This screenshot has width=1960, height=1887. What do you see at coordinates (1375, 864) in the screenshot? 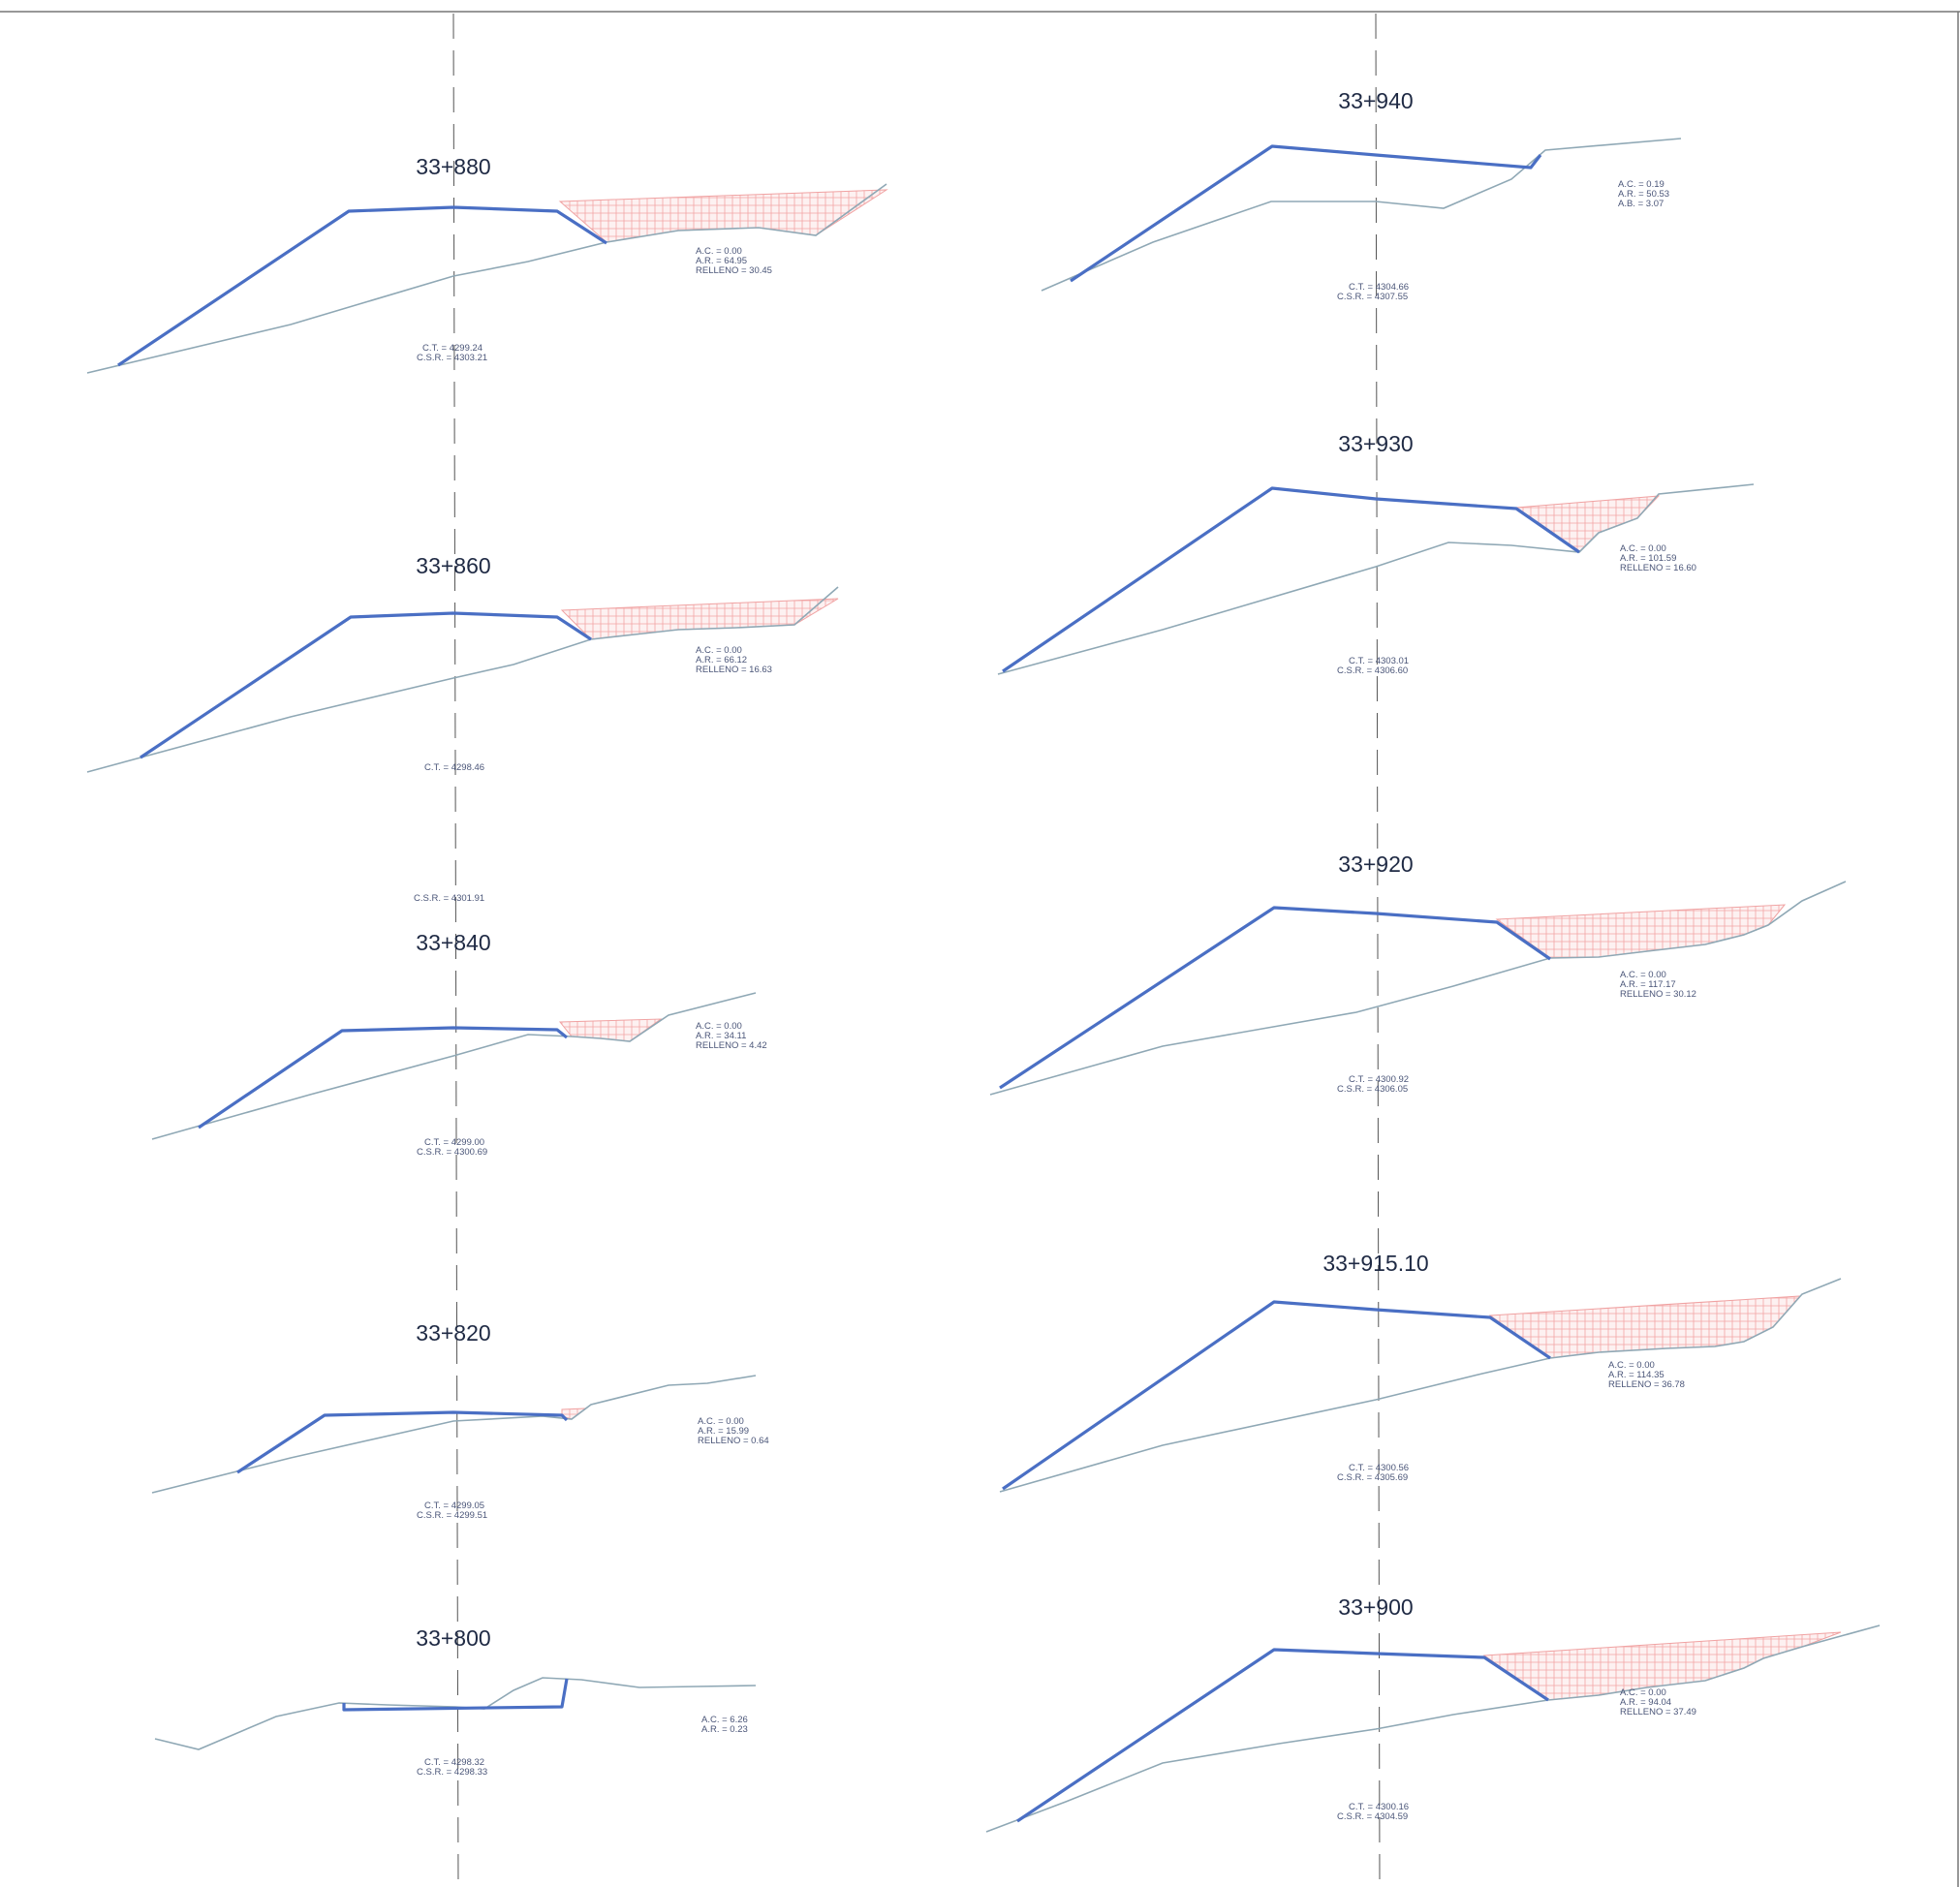
I see `station-label: 33+920` at bounding box center [1375, 864].